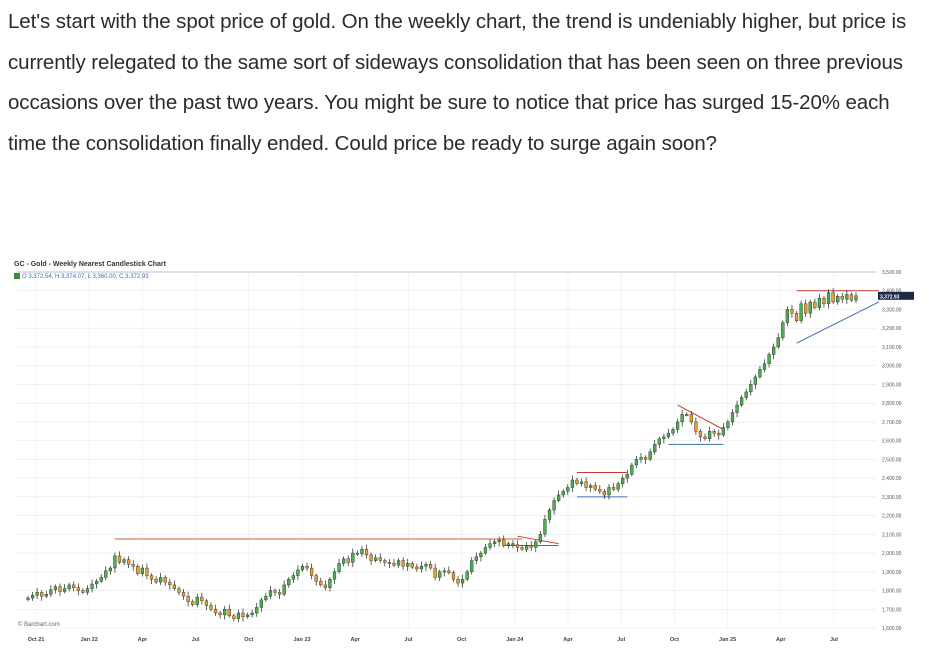 The width and height of the screenshot is (934, 657). I want to click on last-price-label: 3,372.93, so click(890, 297).